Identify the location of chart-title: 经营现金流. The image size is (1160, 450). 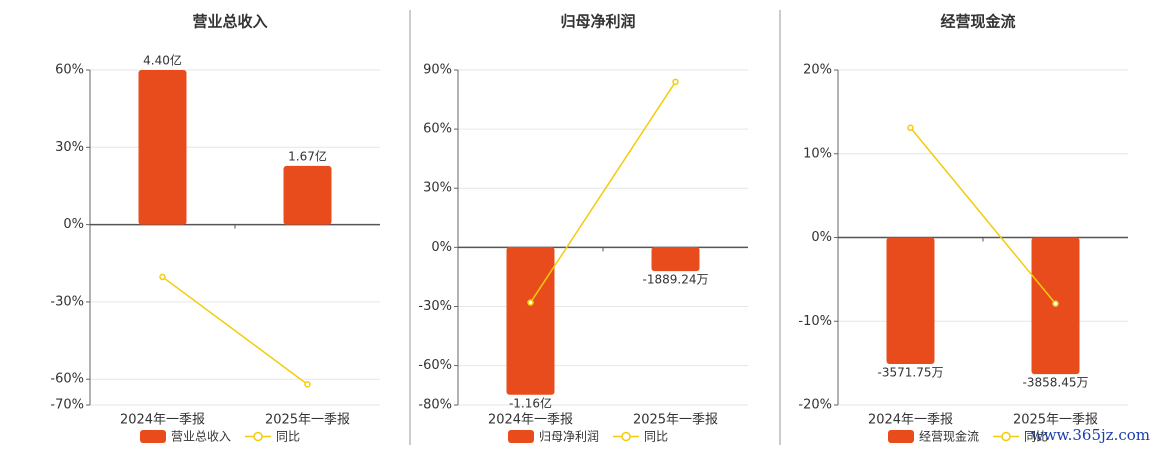
(977, 22).